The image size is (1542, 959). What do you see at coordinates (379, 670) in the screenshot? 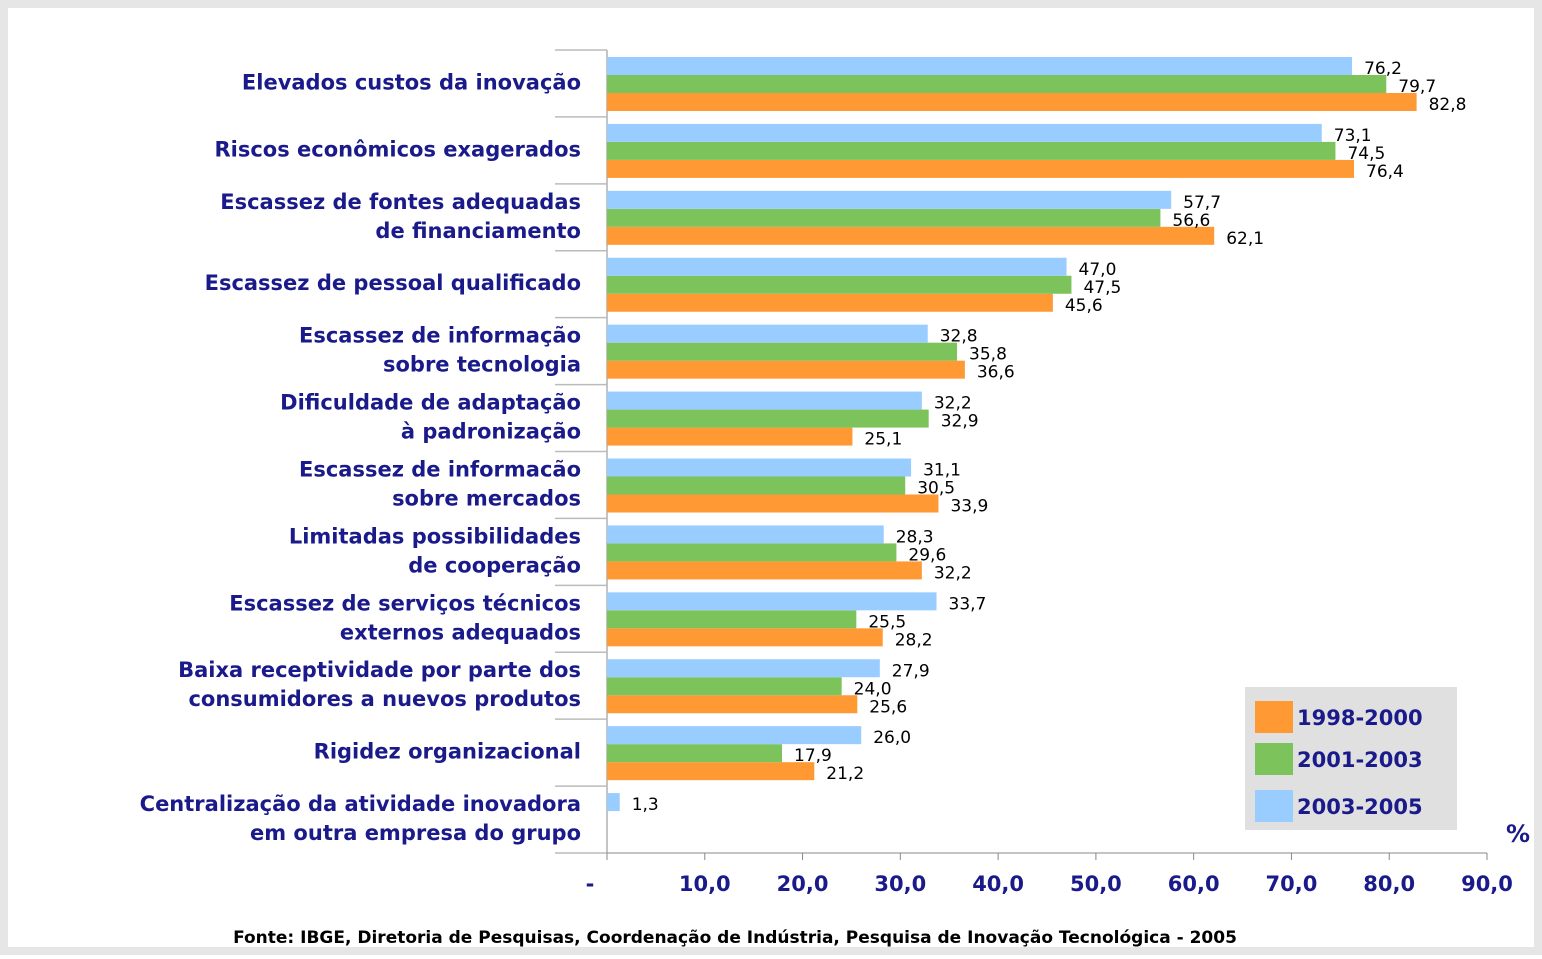
I see `category-label: Baixa receptividade por parte dos` at bounding box center [379, 670].